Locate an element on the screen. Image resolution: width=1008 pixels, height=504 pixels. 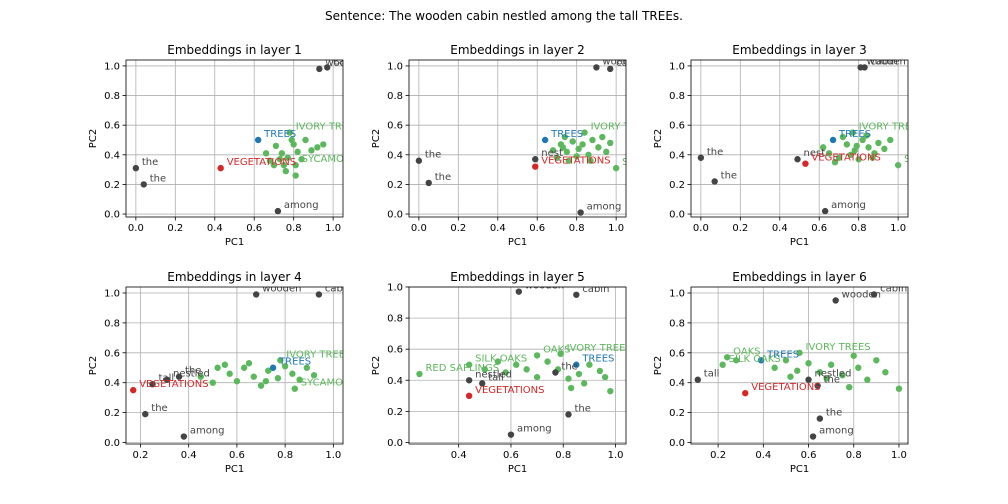
y-tick-label: 0.8 is located at coordinates (395, 319).